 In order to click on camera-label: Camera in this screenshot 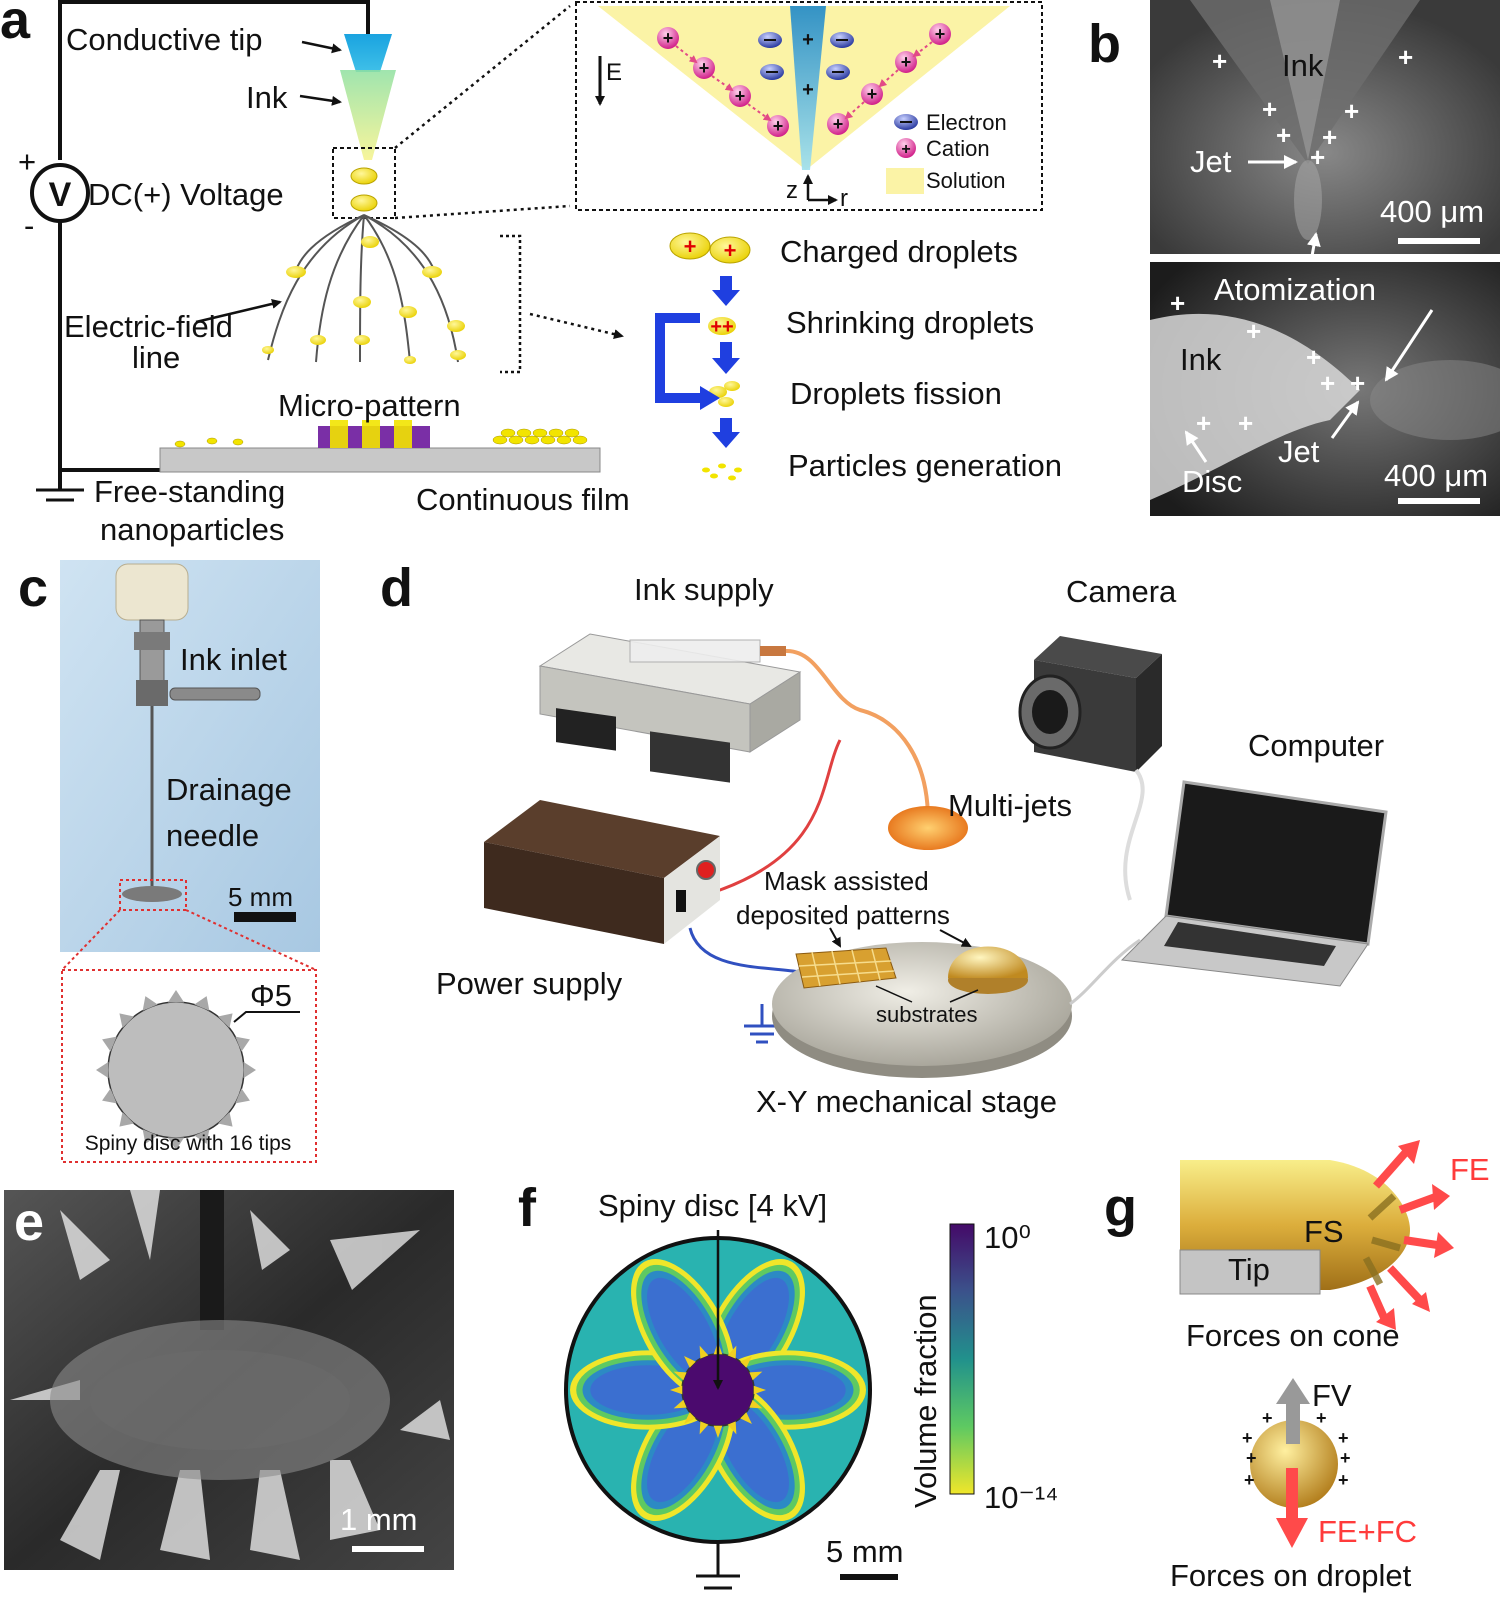, I will do `click(1121, 591)`.